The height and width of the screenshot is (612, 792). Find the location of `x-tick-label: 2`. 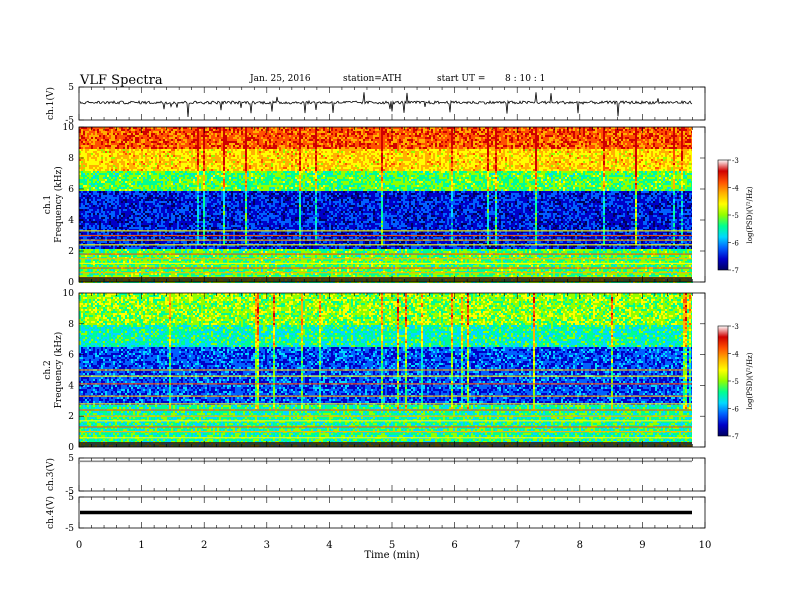

x-tick-label: 2 is located at coordinates (204, 545).